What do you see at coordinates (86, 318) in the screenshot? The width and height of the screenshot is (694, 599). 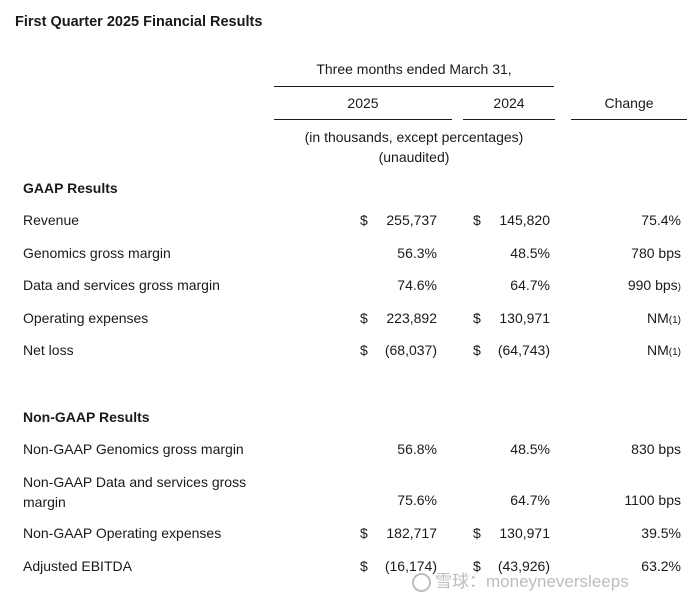 I see `row-label: Operating expenses` at bounding box center [86, 318].